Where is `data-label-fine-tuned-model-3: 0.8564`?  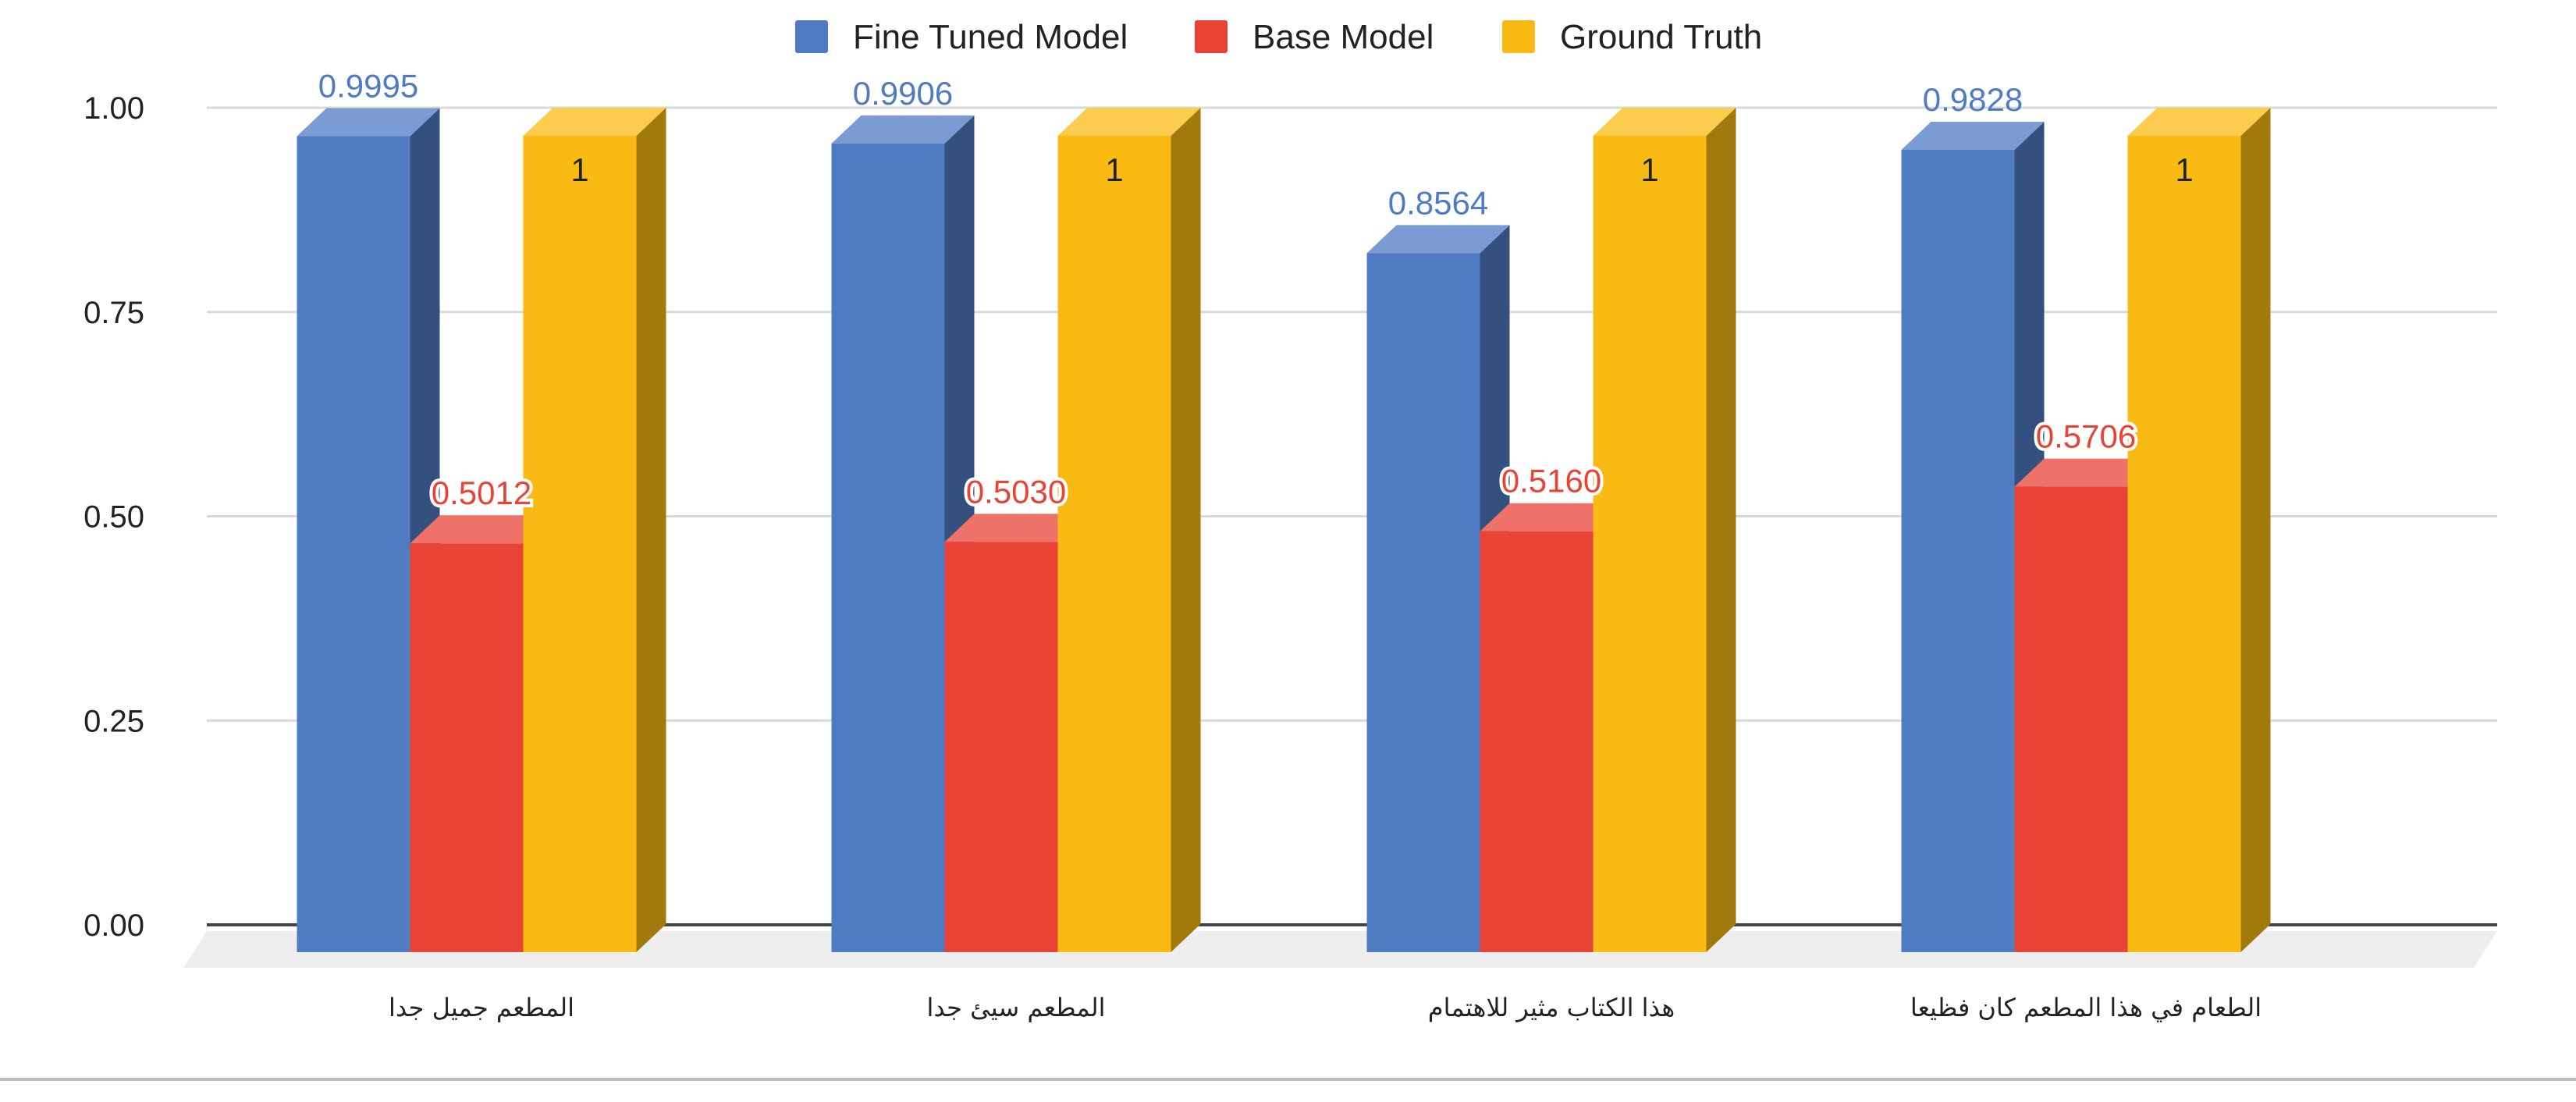 data-label-fine-tuned-model-3: 0.8564 is located at coordinates (1438, 202).